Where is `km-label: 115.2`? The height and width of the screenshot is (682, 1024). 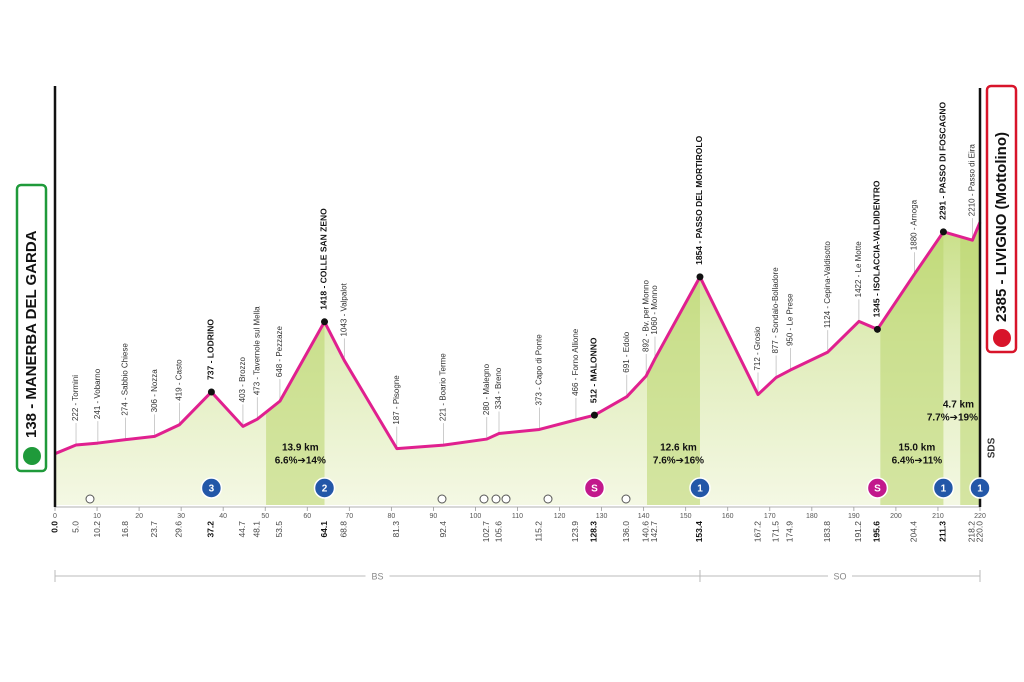
km-label: 115.2 is located at coordinates (539, 531).